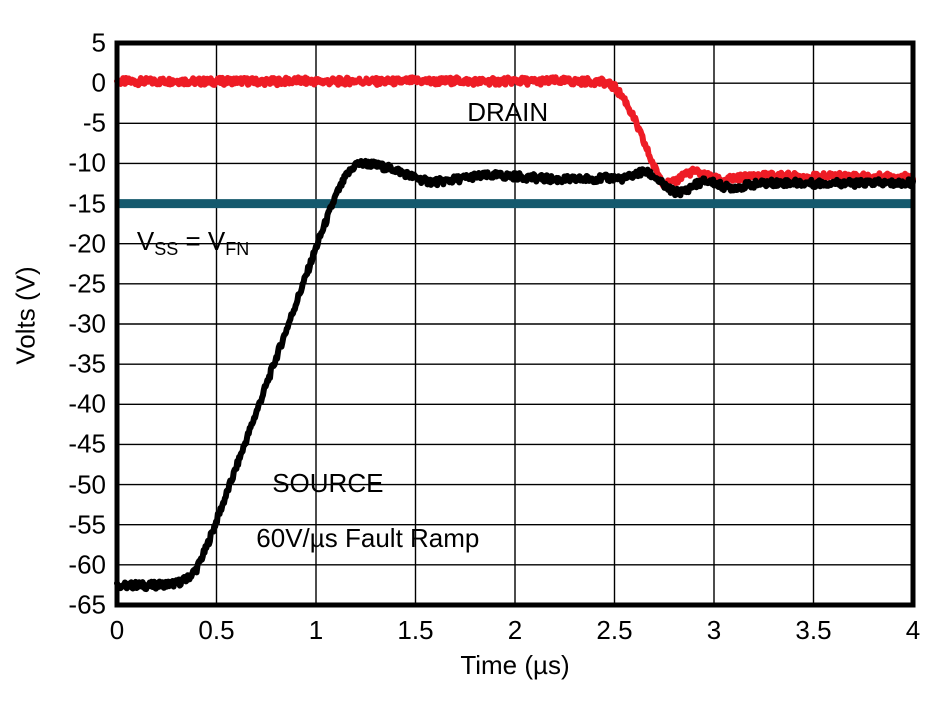  I want to click on series-line-drain, so click(515, 132).